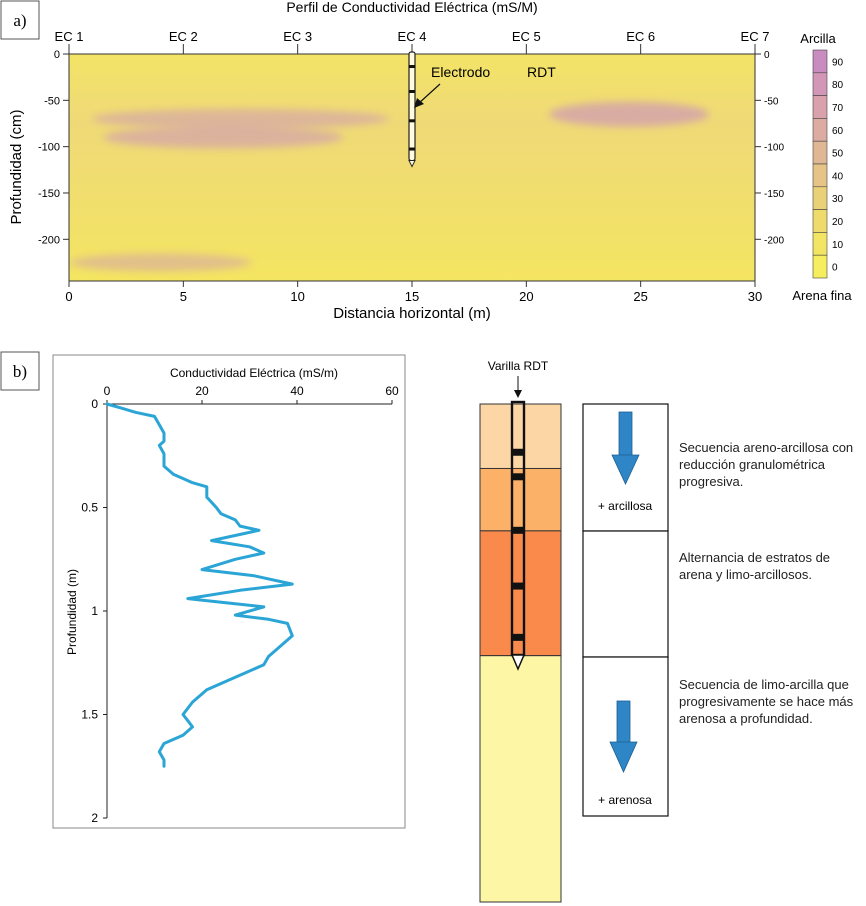 This screenshot has height=906, width=866. Describe the element at coordinates (640, 296) in the screenshot. I see `x-tick-label: 25` at that location.